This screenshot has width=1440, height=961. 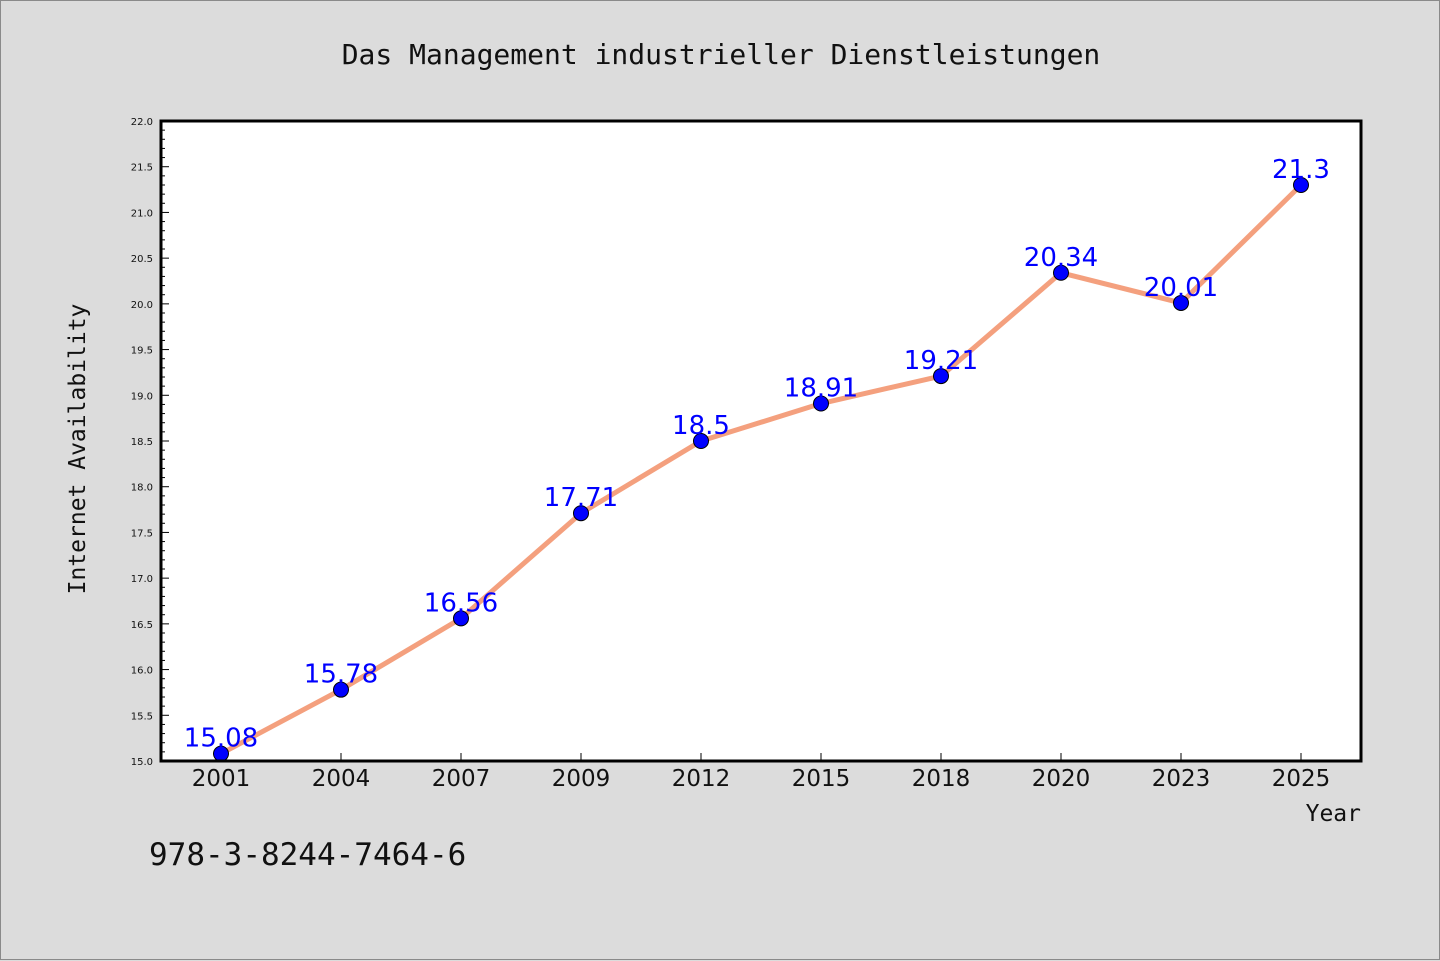 What do you see at coordinates (142, 579) in the screenshot?
I see `y-tick-label: 17.0` at bounding box center [142, 579].